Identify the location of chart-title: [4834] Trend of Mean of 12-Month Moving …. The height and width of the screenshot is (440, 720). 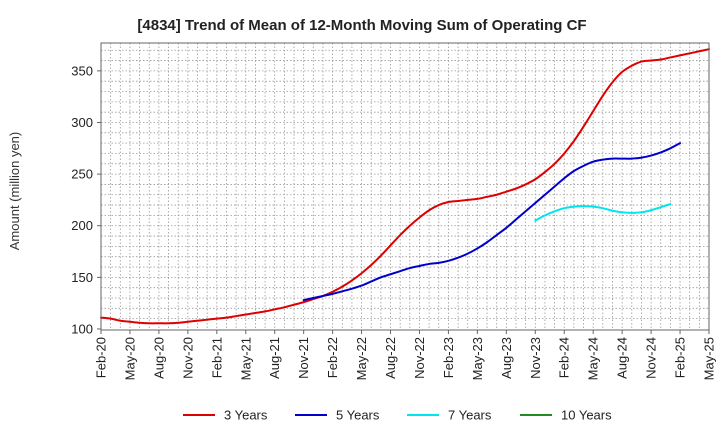
(361, 25).